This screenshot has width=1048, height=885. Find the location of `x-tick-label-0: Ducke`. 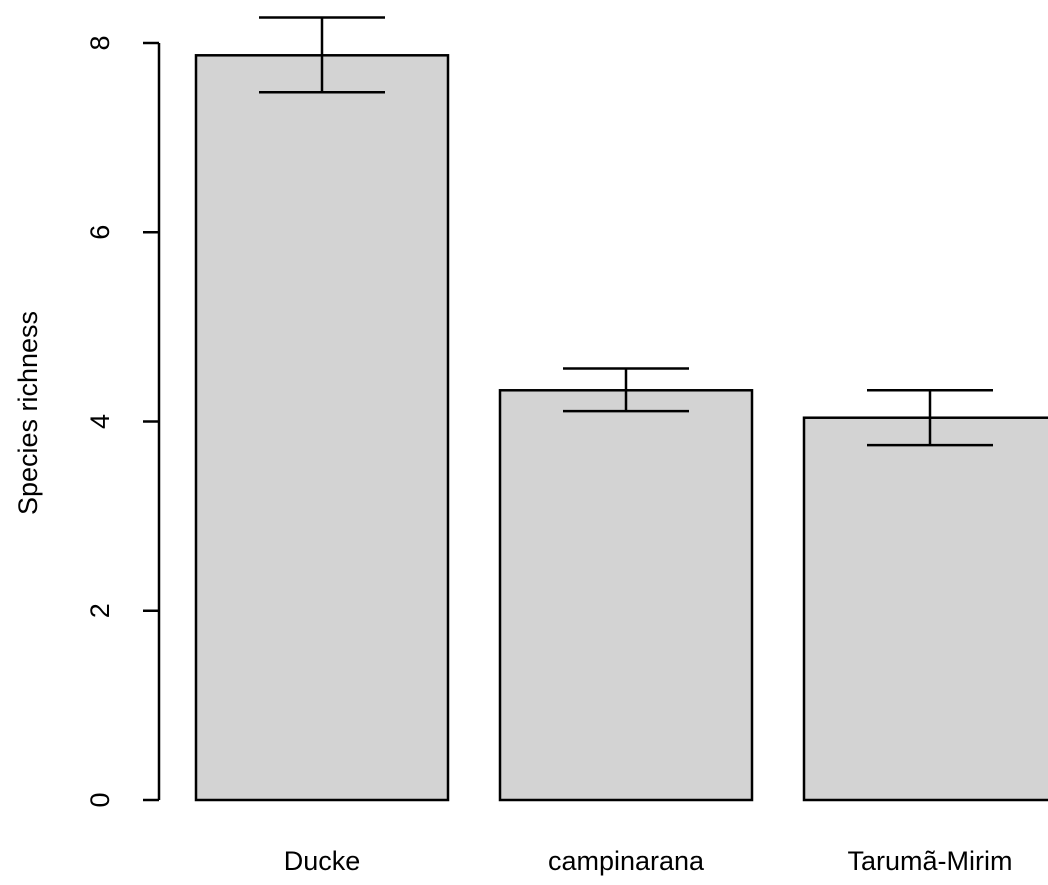

x-tick-label-0: Ducke is located at coordinates (322, 861).